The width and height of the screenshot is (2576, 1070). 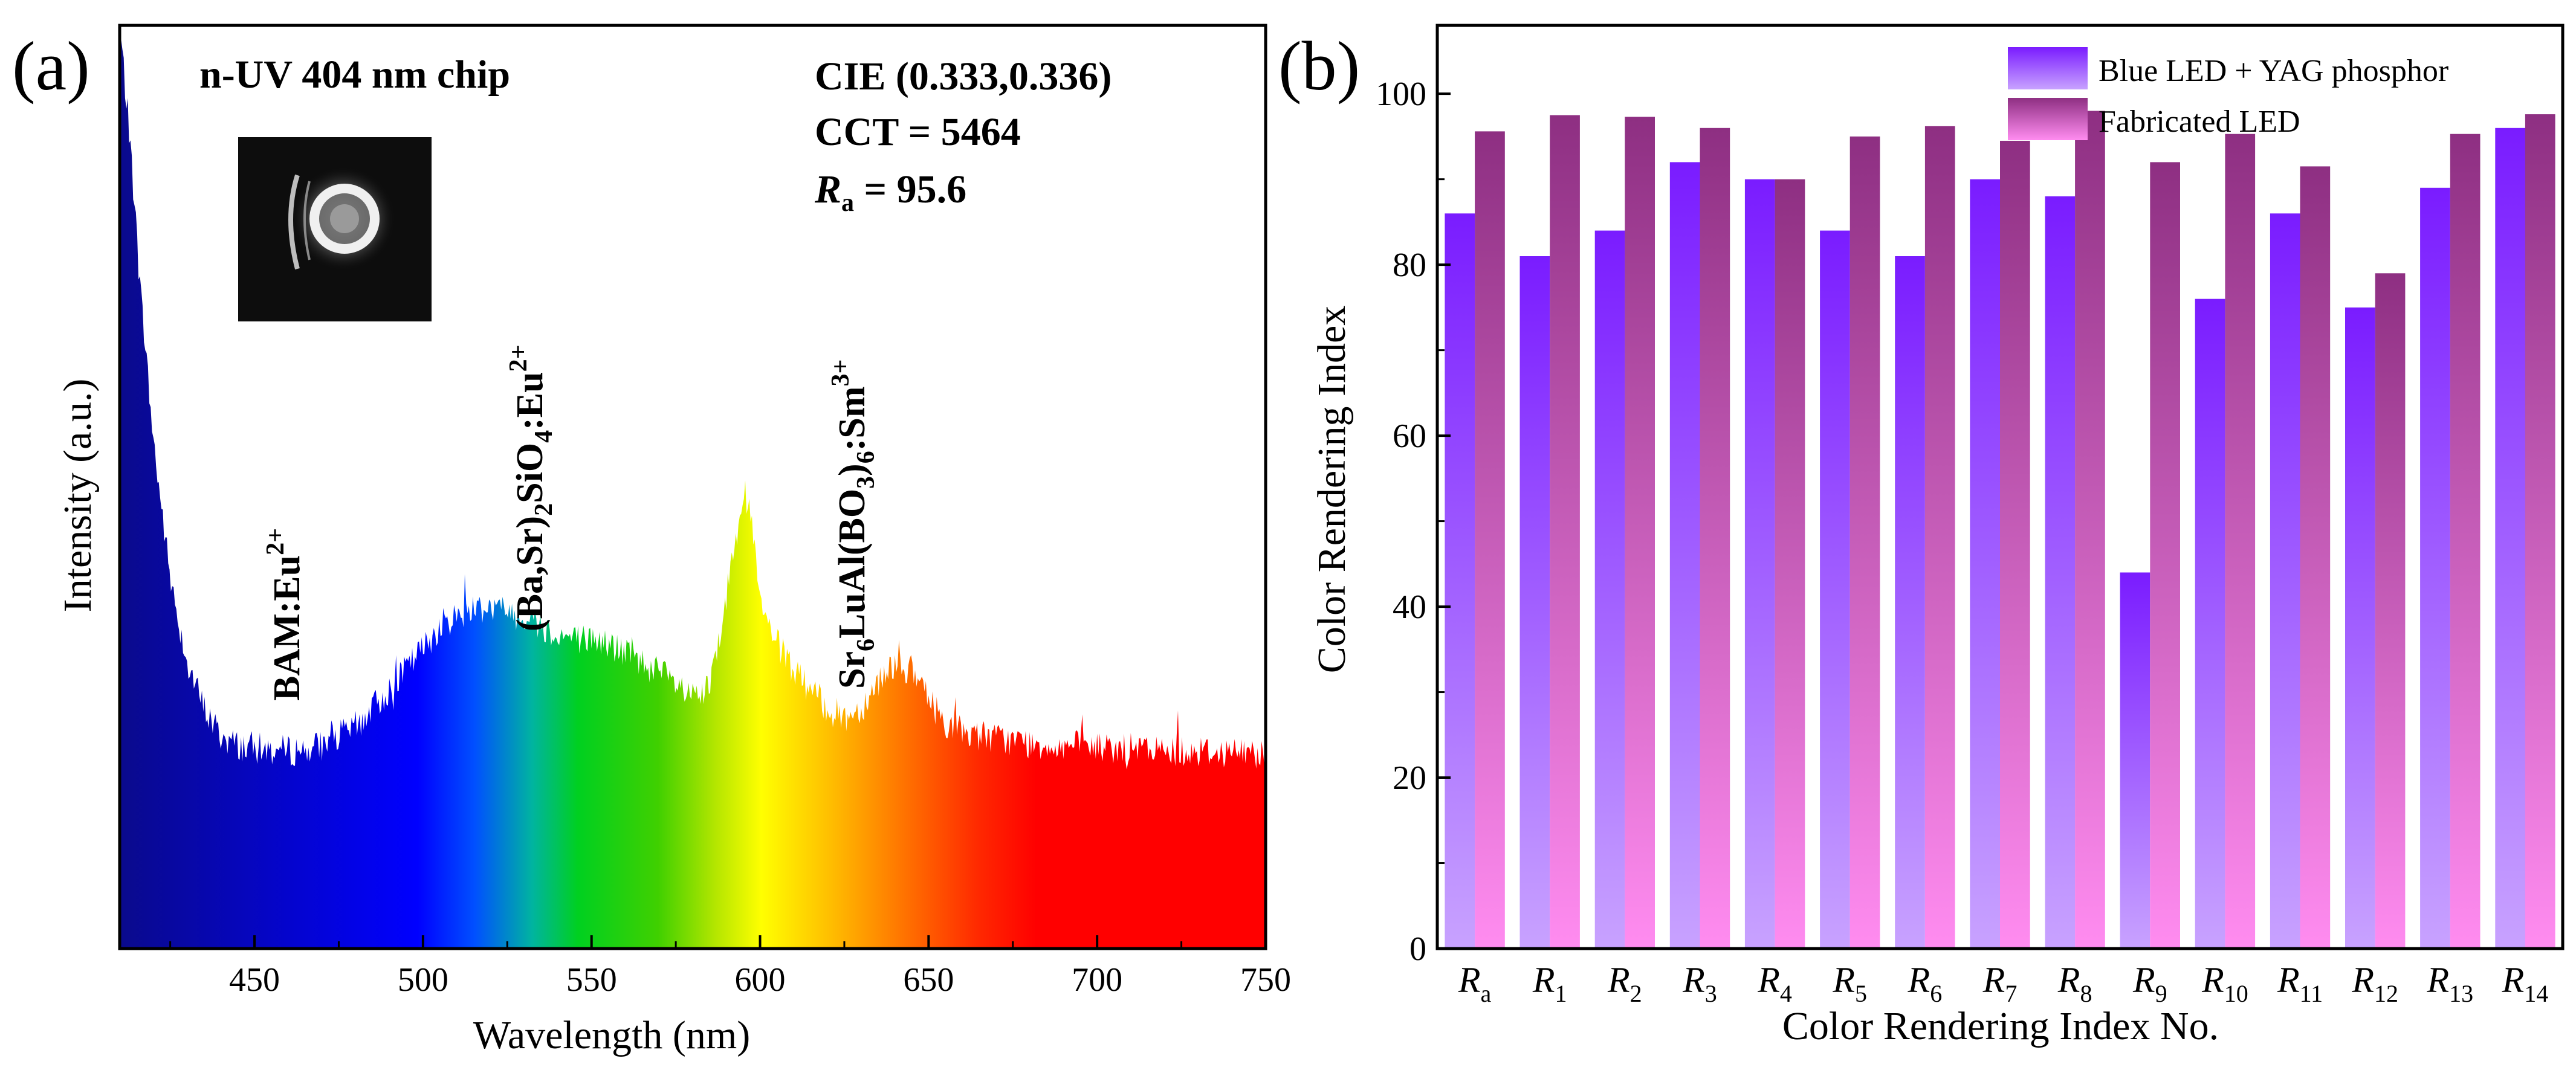 What do you see at coordinates (2449, 984) in the screenshot?
I see `category-label: R13` at bounding box center [2449, 984].